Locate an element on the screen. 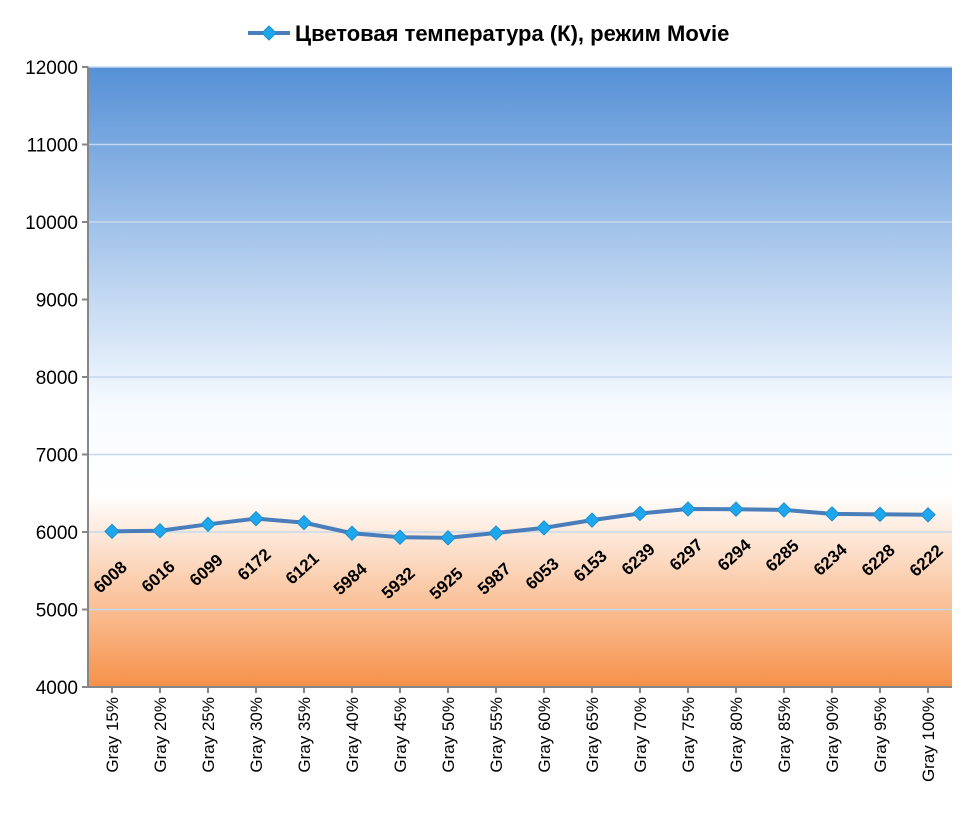 The height and width of the screenshot is (837, 980). y-tick-label: 9000 is located at coordinates (57, 301).